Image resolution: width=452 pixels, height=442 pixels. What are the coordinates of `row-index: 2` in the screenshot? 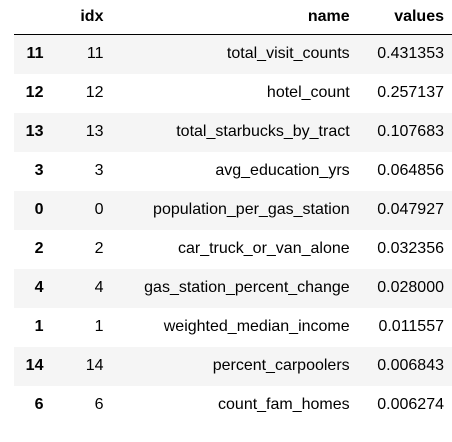 It's located at (39, 248).